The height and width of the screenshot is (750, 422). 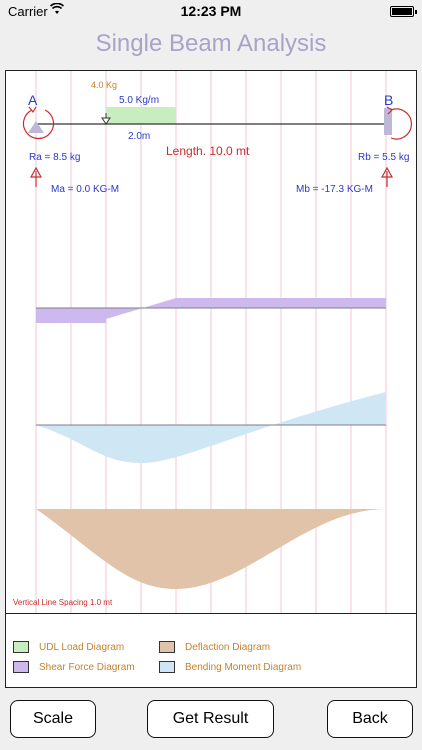 What do you see at coordinates (53, 719) in the screenshot?
I see `scale-button: Scale` at bounding box center [53, 719].